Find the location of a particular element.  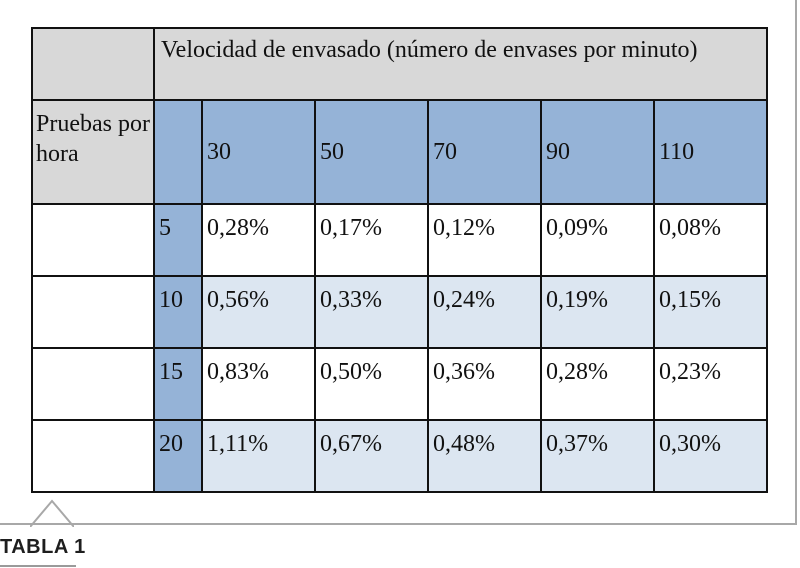

value-cell: 0,48% is located at coordinates (484, 456).